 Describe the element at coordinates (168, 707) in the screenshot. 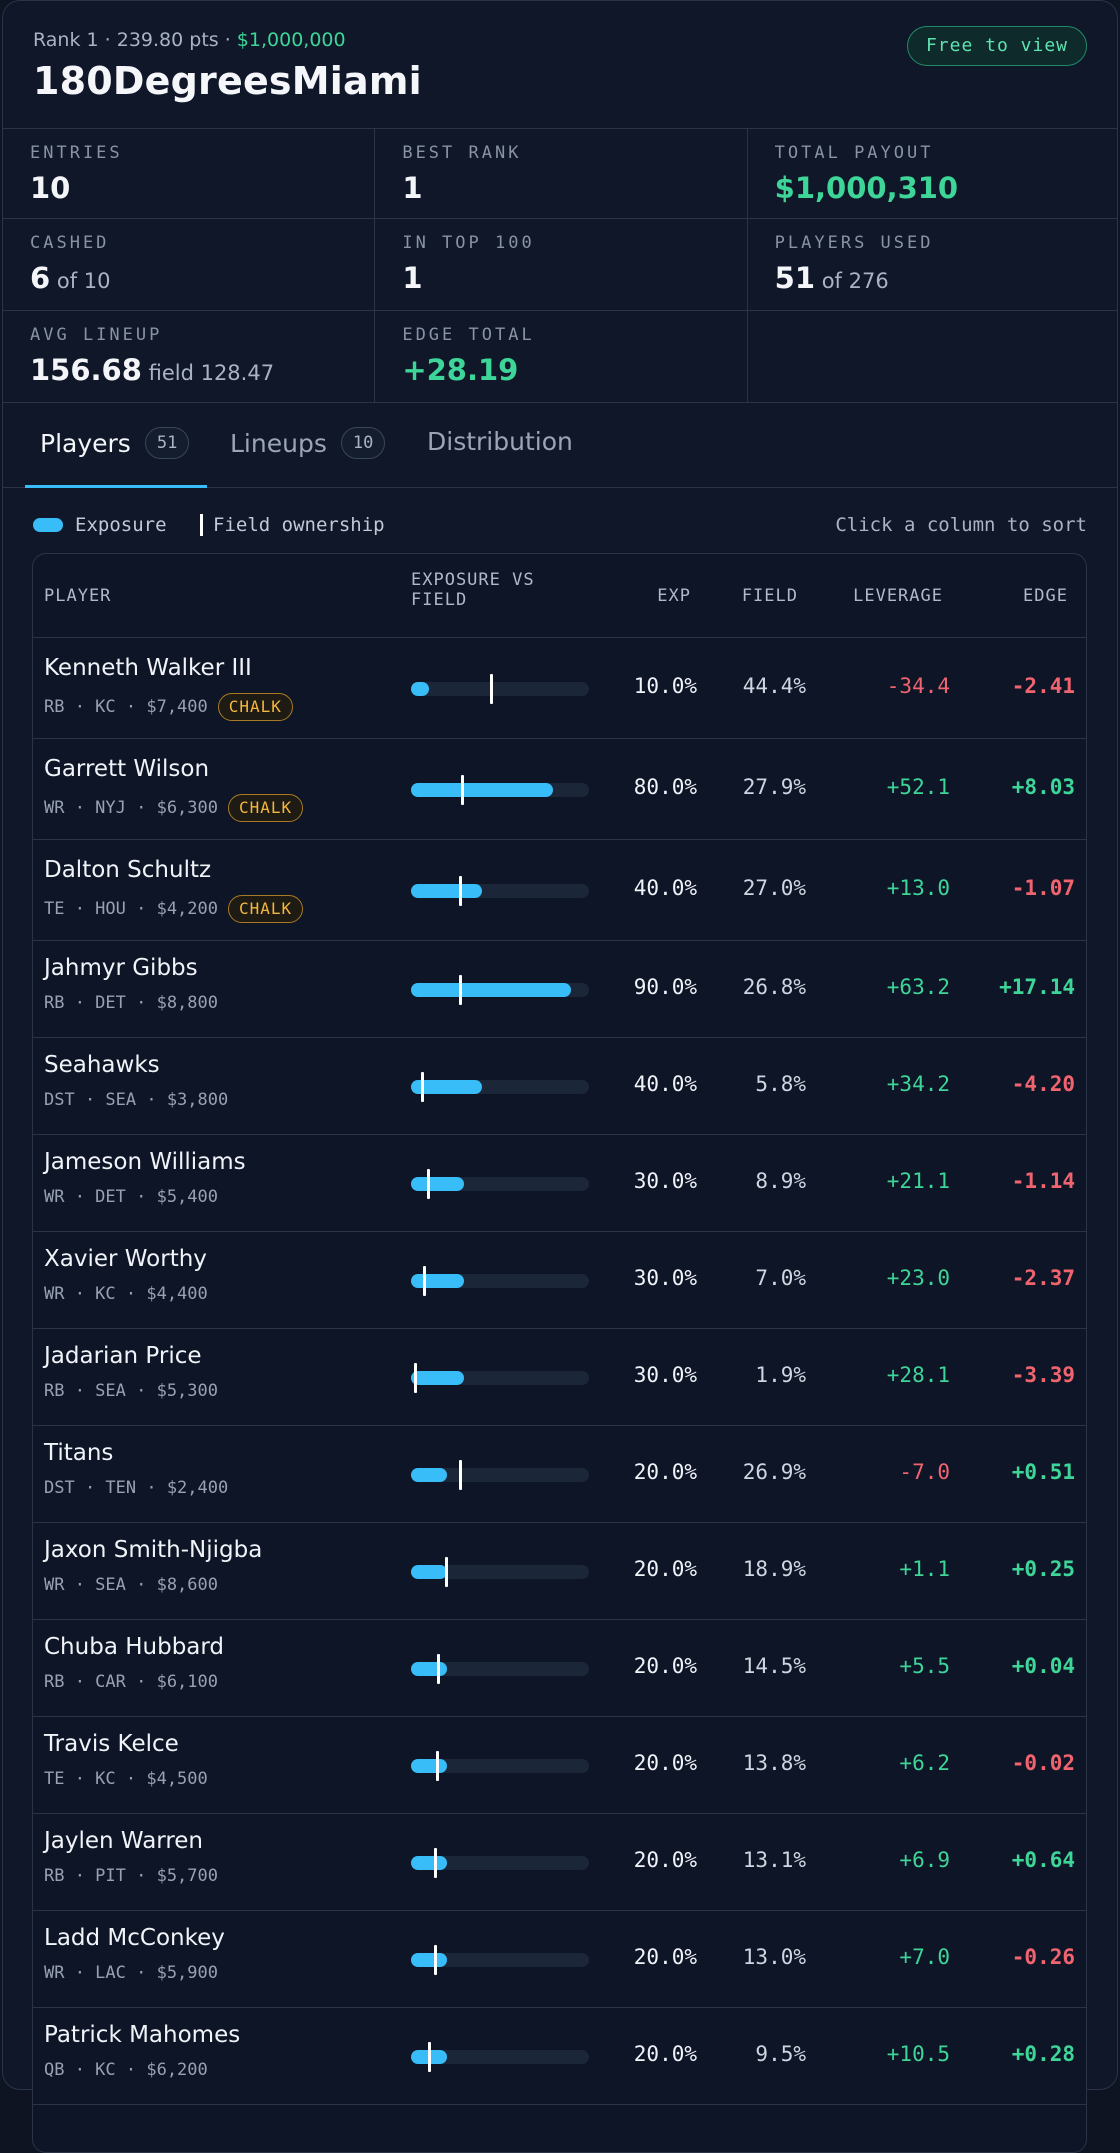

I see `player-meta: RB · KC · $7,400 CHALK` at that location.